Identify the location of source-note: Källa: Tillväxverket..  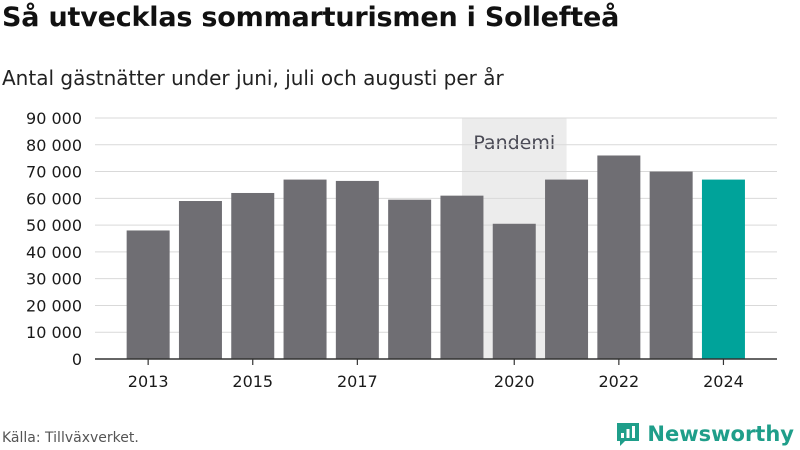
(70, 438).